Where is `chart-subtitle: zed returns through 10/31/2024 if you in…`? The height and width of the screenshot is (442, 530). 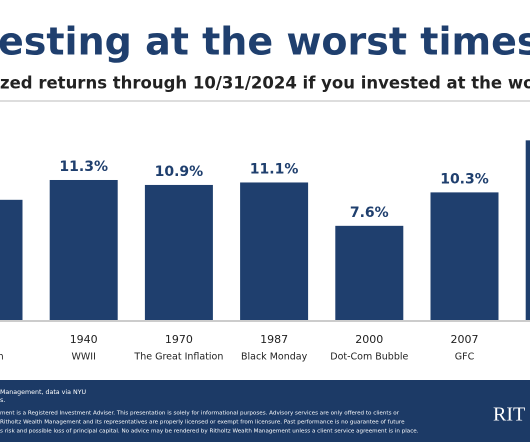 chart-subtitle: zed returns through 10/31/2024 if you in… is located at coordinates (265, 83).